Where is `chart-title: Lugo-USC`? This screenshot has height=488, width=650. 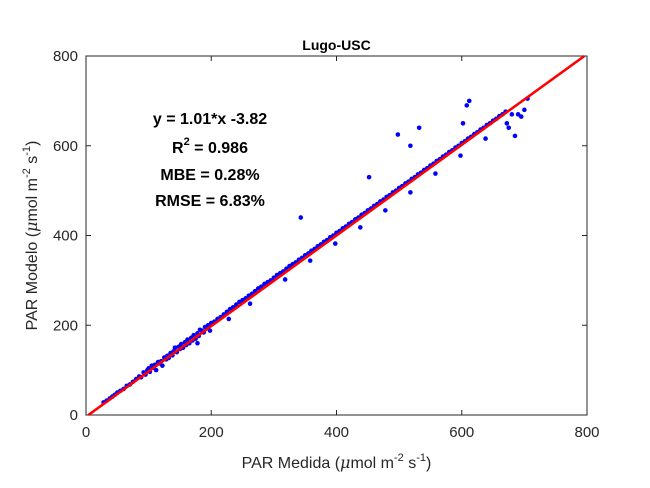
chart-title: Lugo-USC is located at coordinates (336, 45).